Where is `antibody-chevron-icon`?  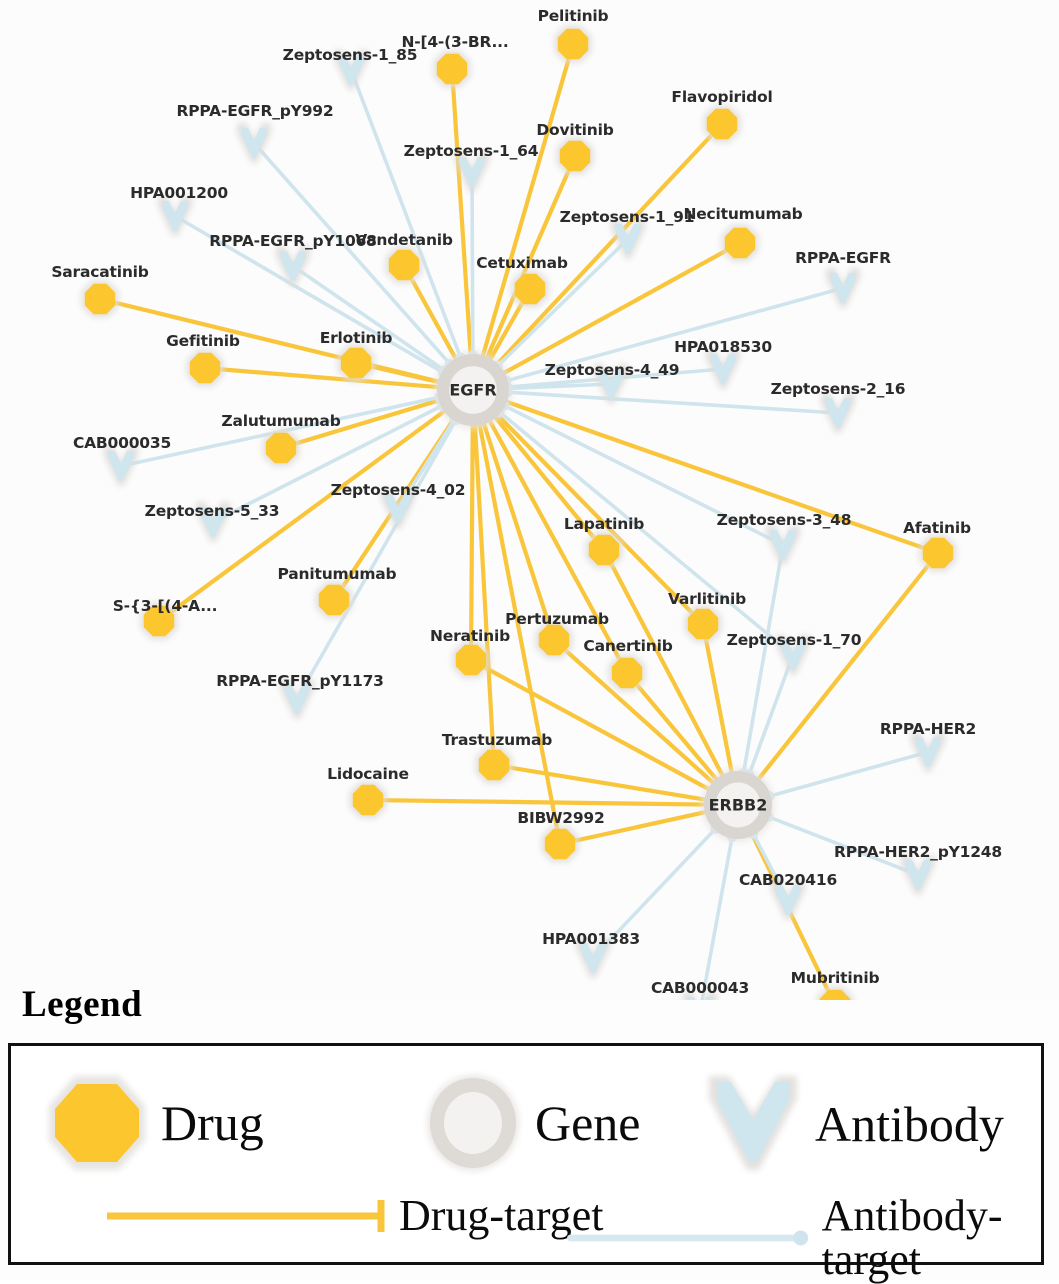
antibody-chevron-icon is located at coordinates (593, 958).